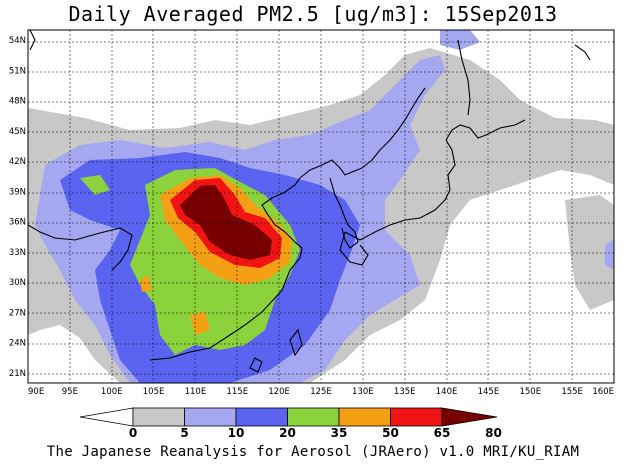  What do you see at coordinates (17, 132) in the screenshot?
I see `y-tick-label: 45N` at bounding box center [17, 132].